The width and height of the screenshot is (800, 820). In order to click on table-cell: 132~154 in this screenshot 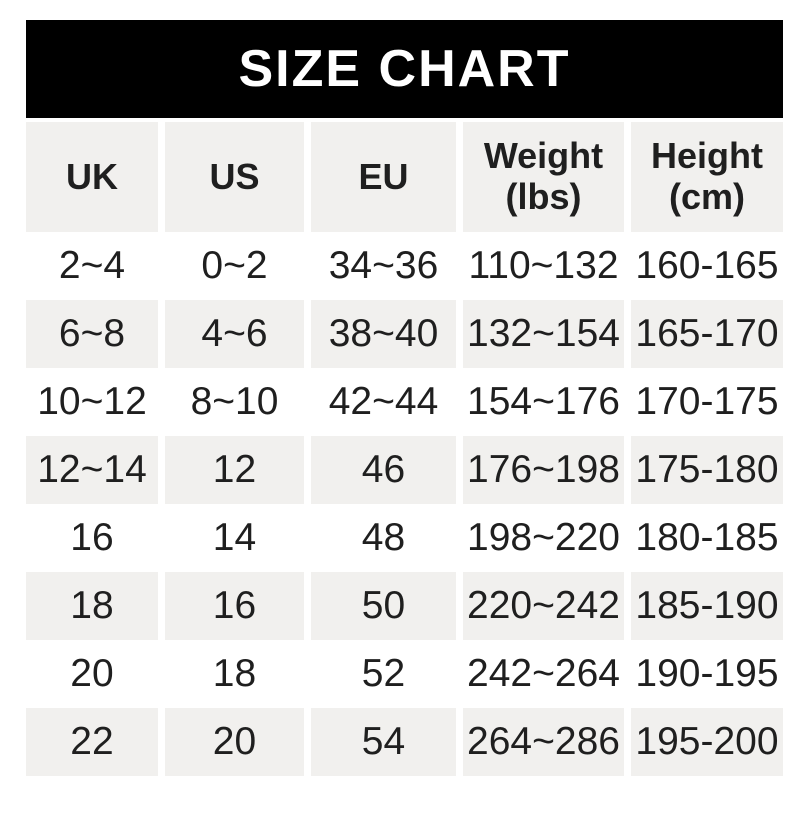, I will do `click(543, 334)`.